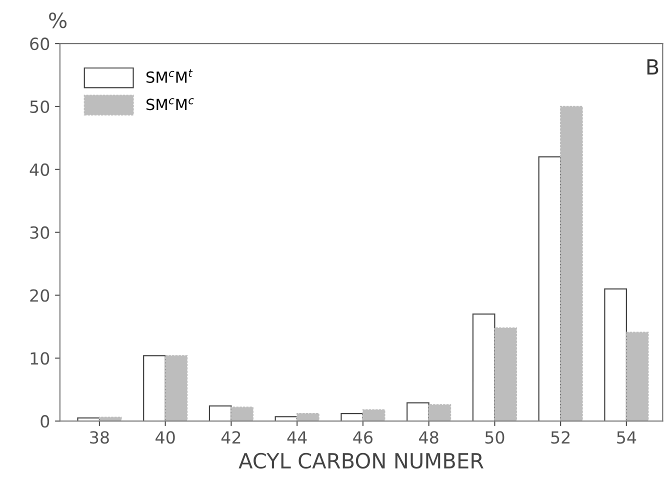 Image resolution: width=666 pixels, height=484 pixels. I want to click on x-tick-label: 46, so click(363, 437).